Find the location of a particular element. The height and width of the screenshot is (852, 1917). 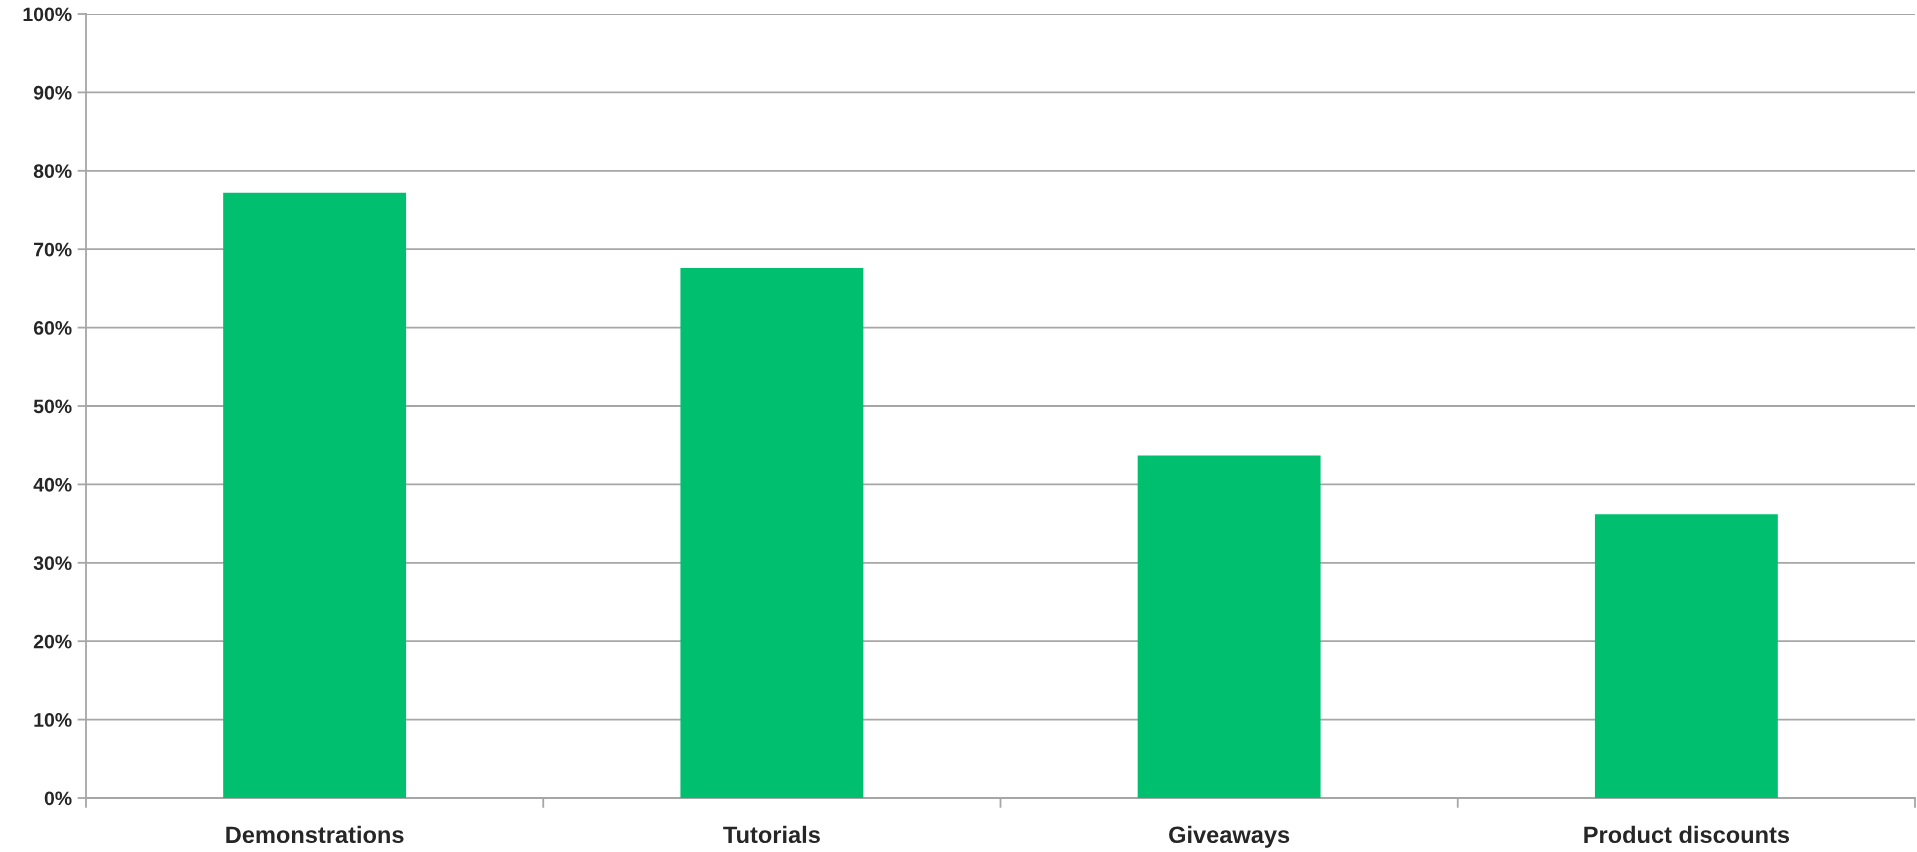

x-tick-label: Product discounts is located at coordinates (1687, 834).